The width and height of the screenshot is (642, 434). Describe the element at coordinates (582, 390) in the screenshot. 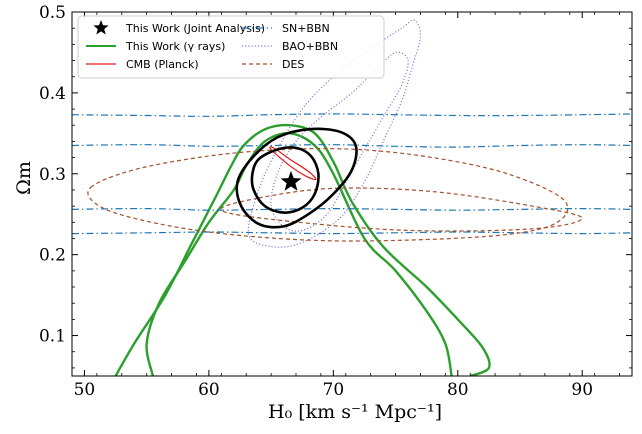

I see `x-tick-label: 90` at that location.